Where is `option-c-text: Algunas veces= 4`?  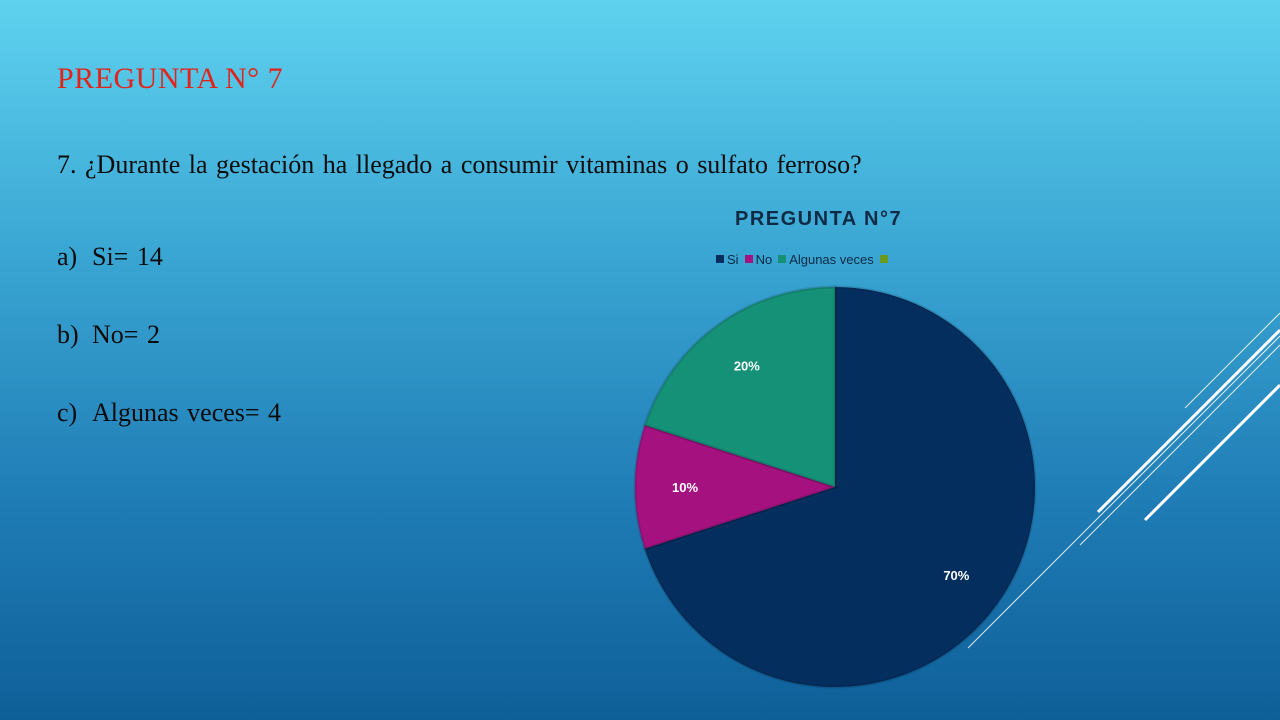
option-c-text: Algunas veces= 4 is located at coordinates (187, 412).